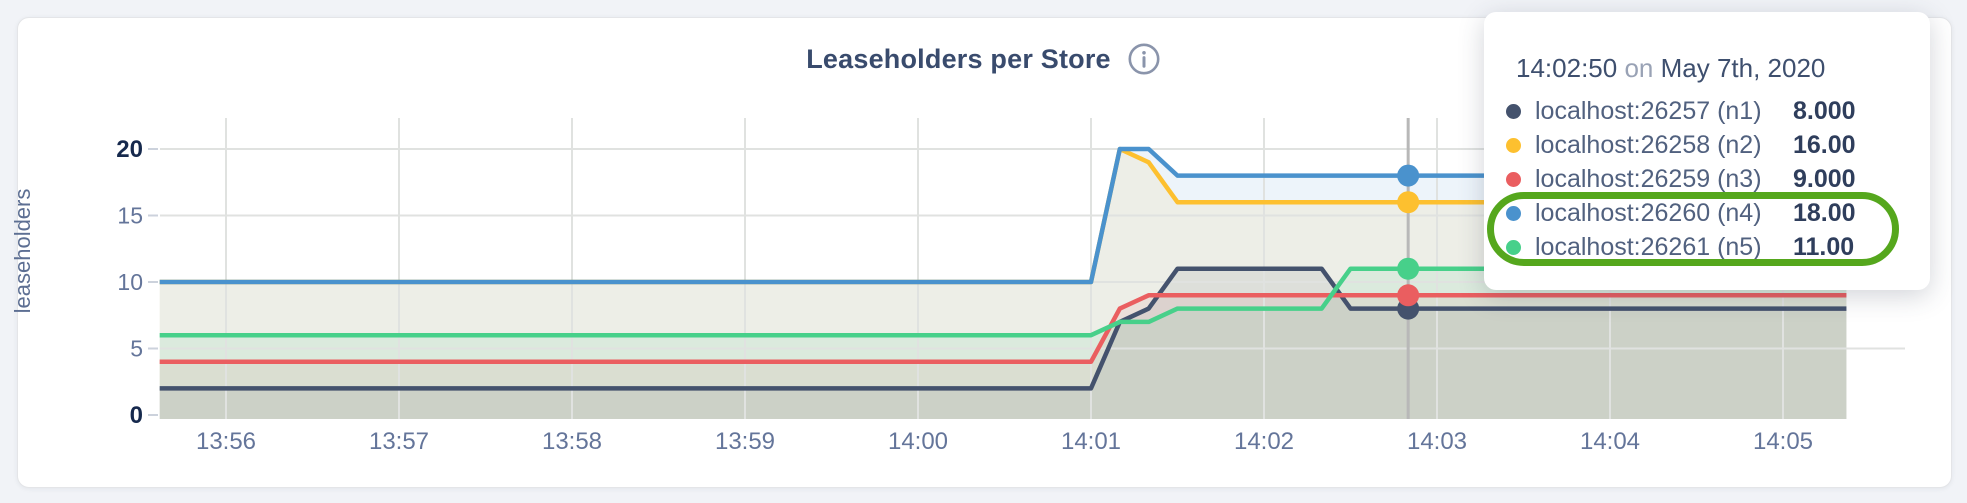  What do you see at coordinates (572, 441) in the screenshot?
I see `x-tick-label: 13:58` at bounding box center [572, 441].